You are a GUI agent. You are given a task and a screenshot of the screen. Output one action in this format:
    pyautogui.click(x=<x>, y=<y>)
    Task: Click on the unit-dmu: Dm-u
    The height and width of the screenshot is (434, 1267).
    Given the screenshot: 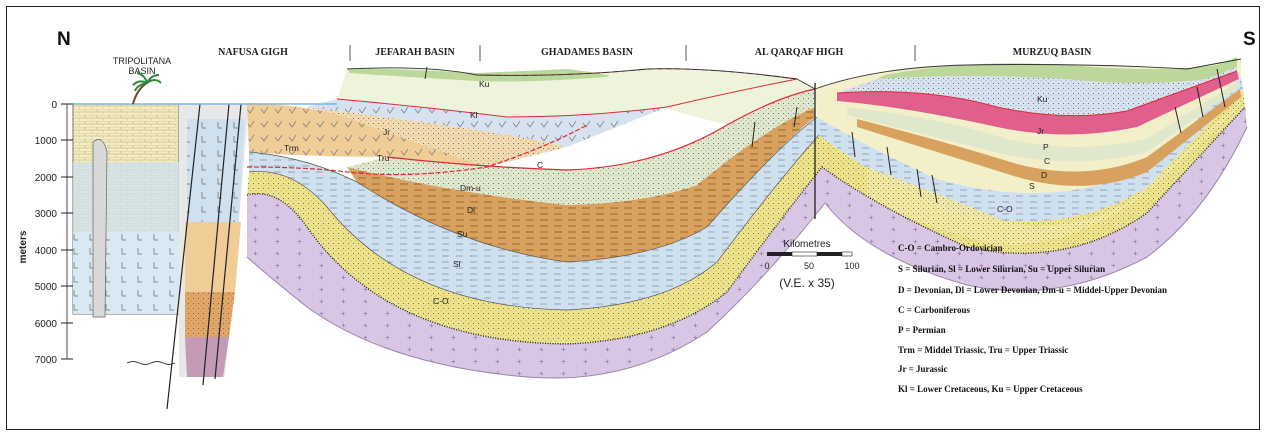 What is the action you would take?
    pyautogui.click(x=470, y=188)
    